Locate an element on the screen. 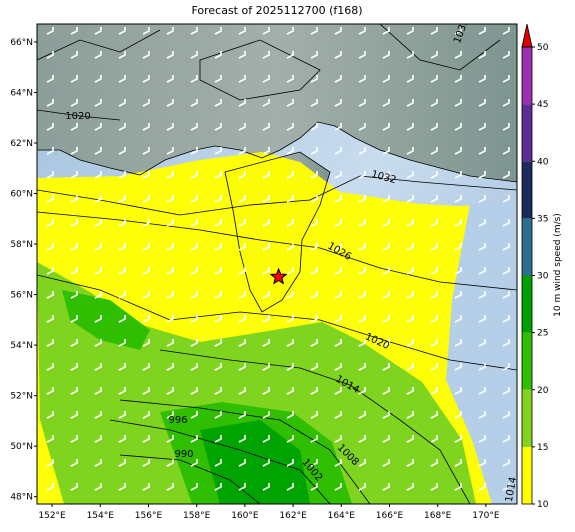 The height and width of the screenshot is (532, 575). y-tick-label: 48°N is located at coordinates (21, 498).